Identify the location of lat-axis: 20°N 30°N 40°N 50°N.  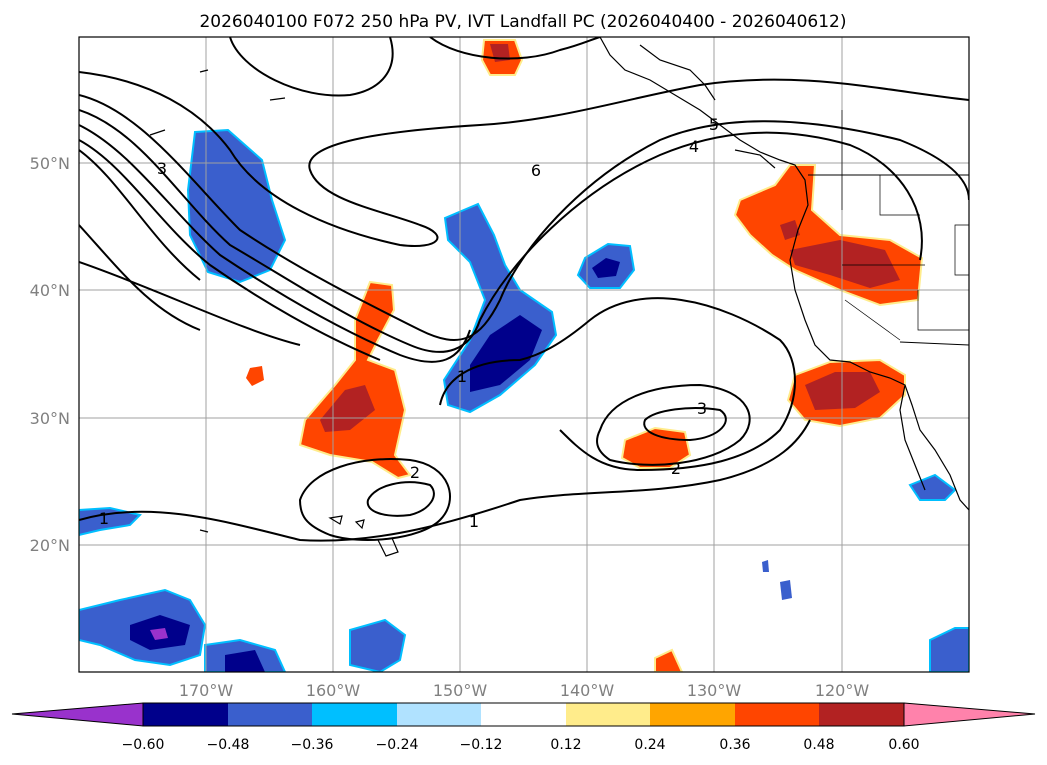
(50, 354).